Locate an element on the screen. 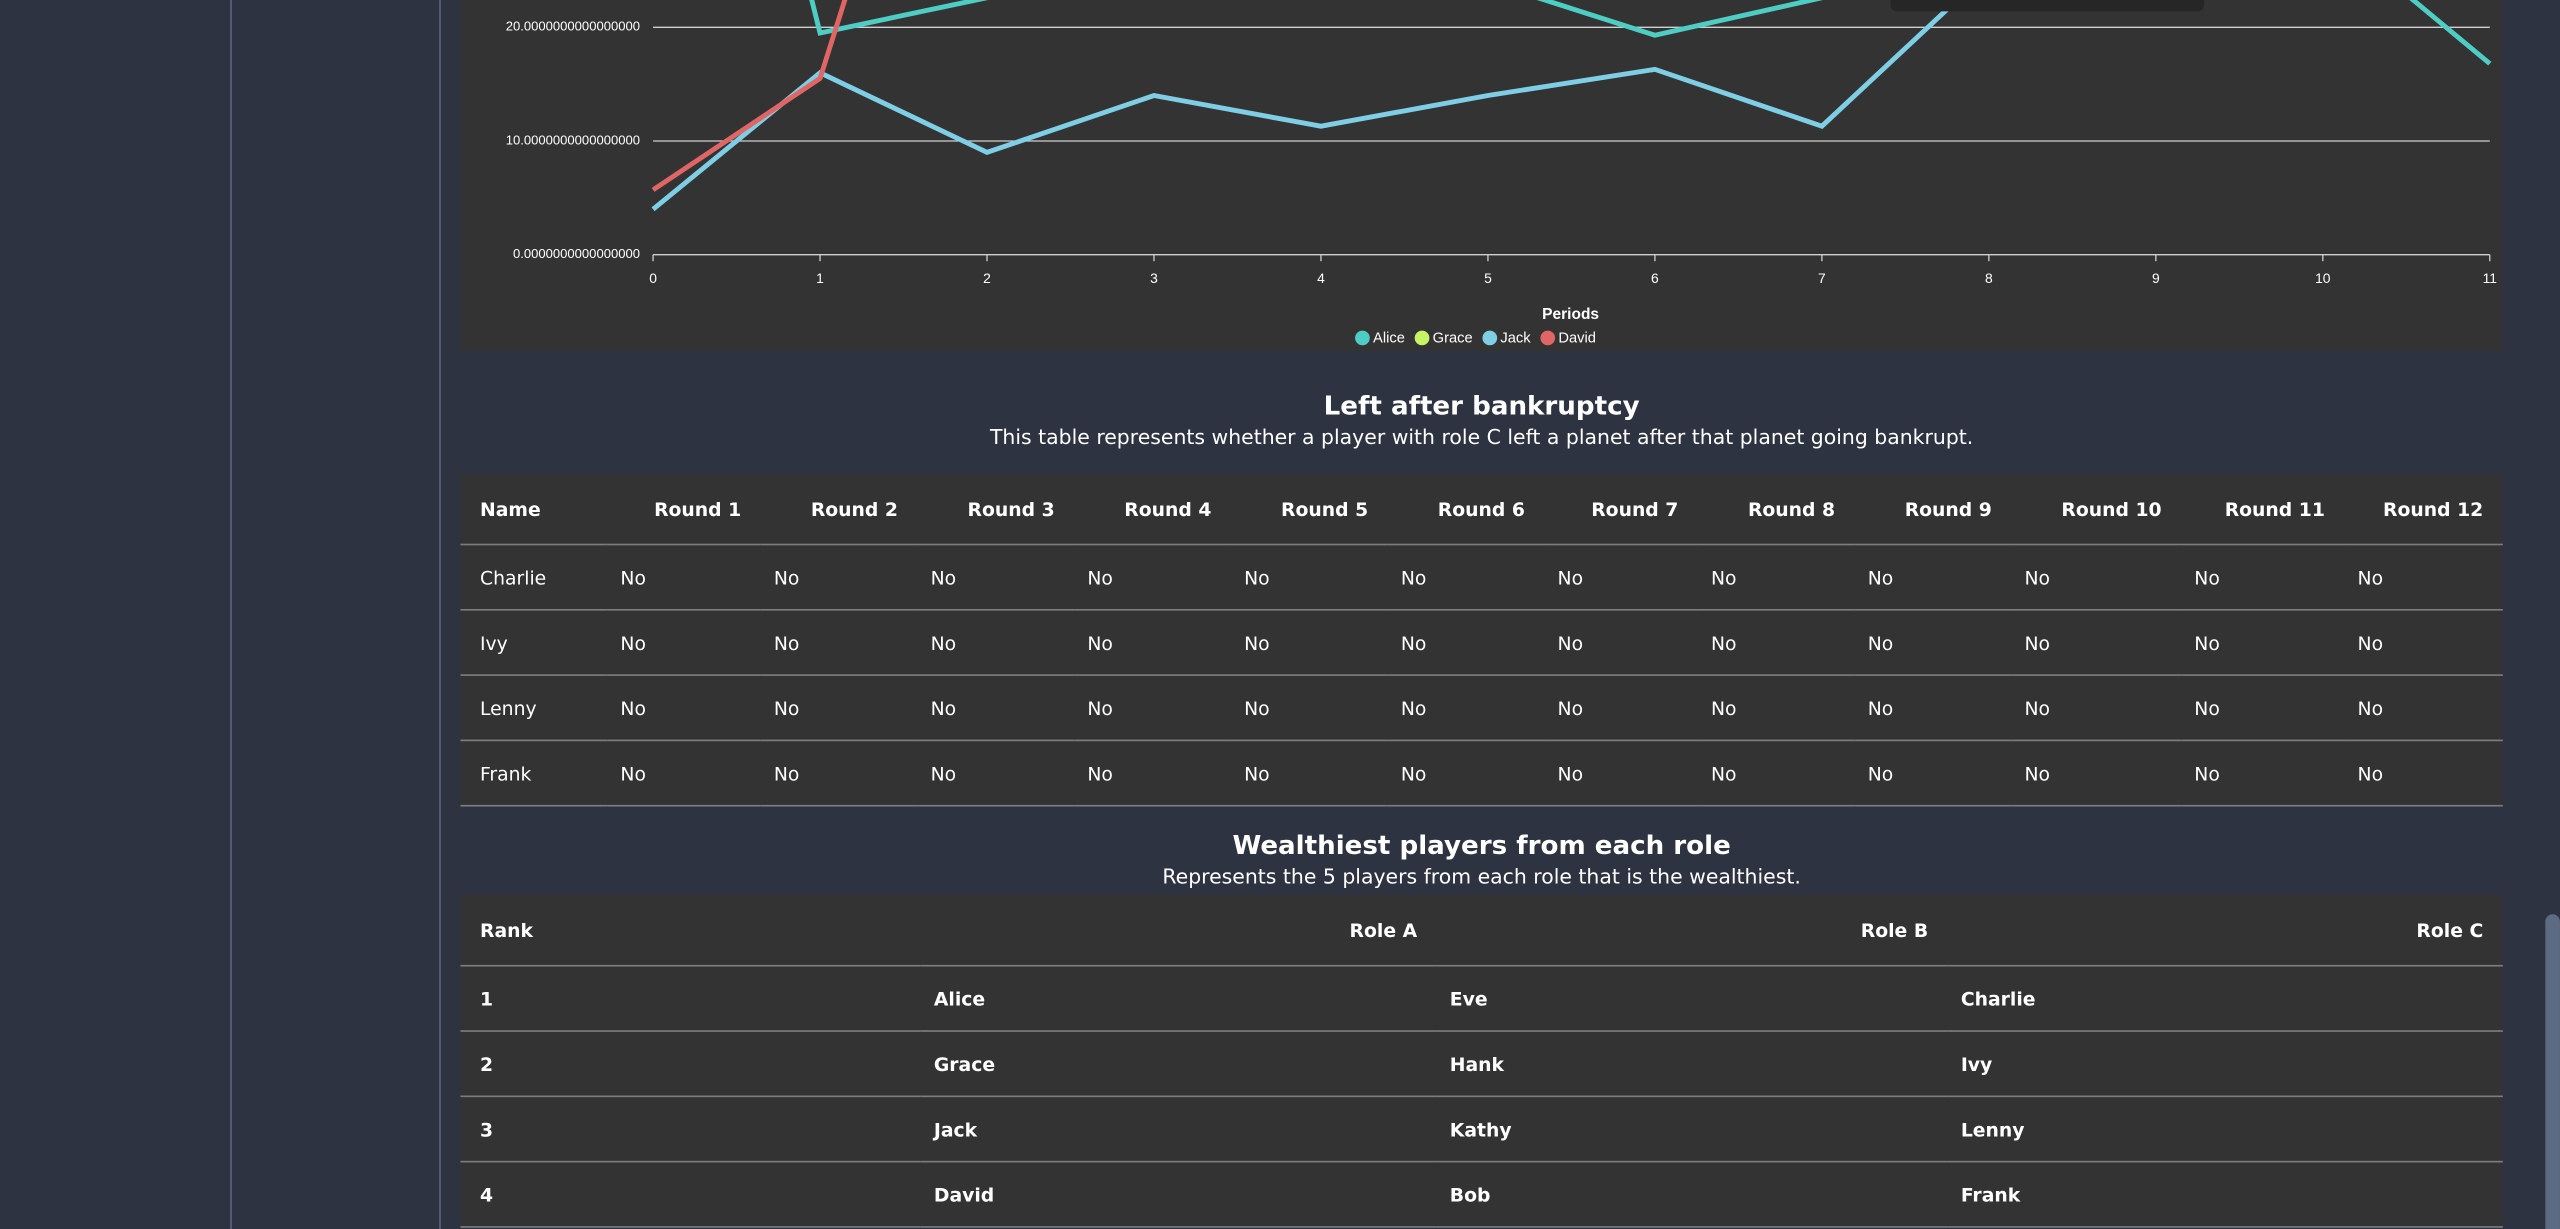 This screenshot has width=2560, height=1229. table-row: 2 Grace Hank Ivy is located at coordinates (1481, 1064).